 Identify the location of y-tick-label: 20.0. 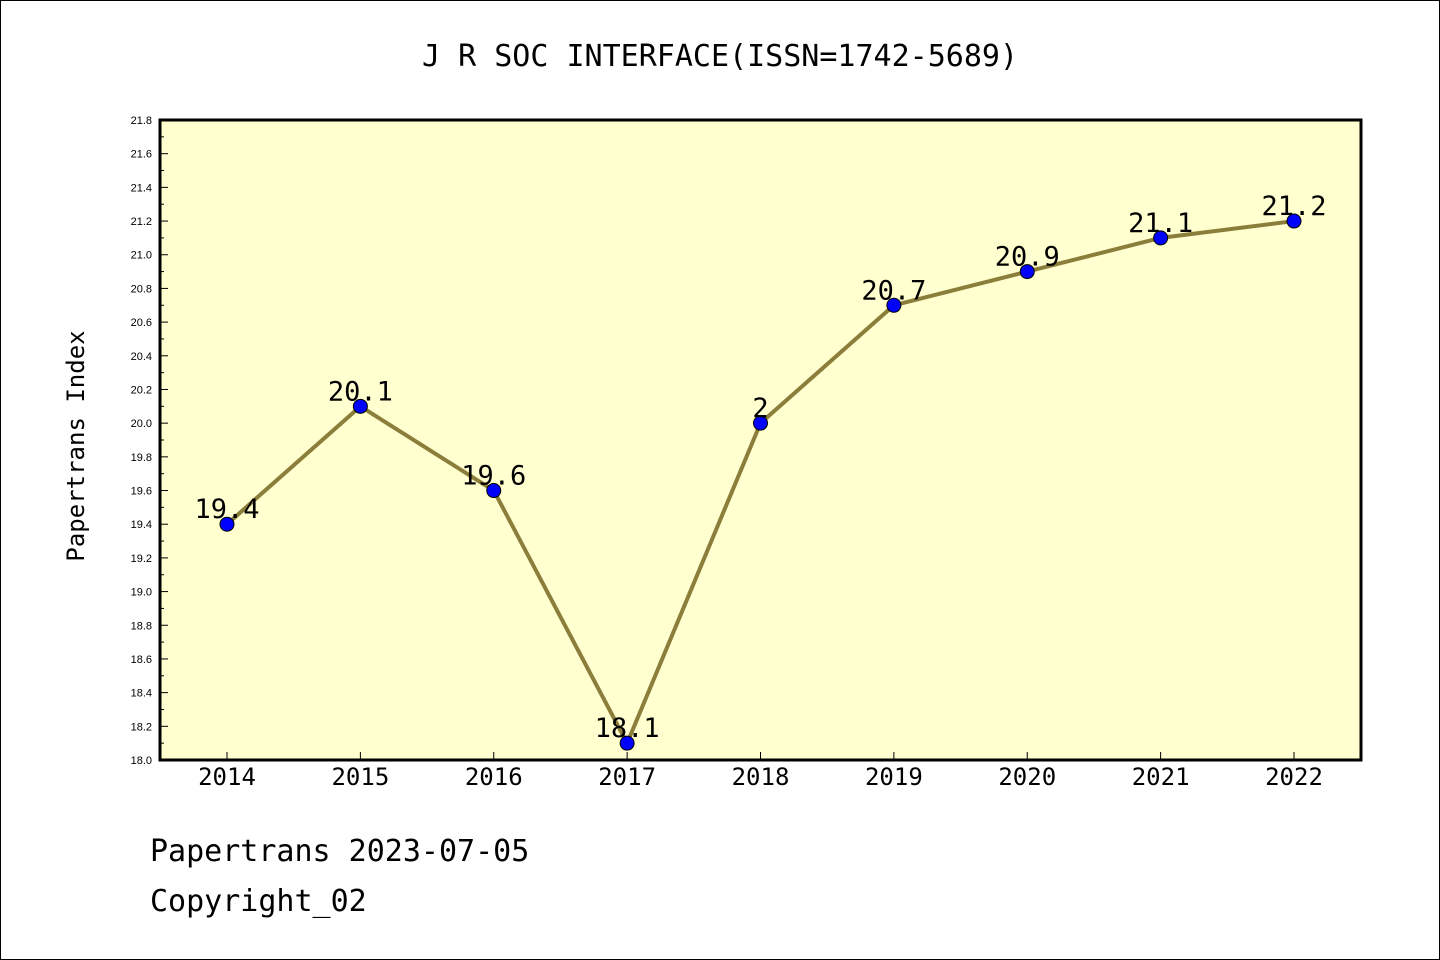
(141, 424).